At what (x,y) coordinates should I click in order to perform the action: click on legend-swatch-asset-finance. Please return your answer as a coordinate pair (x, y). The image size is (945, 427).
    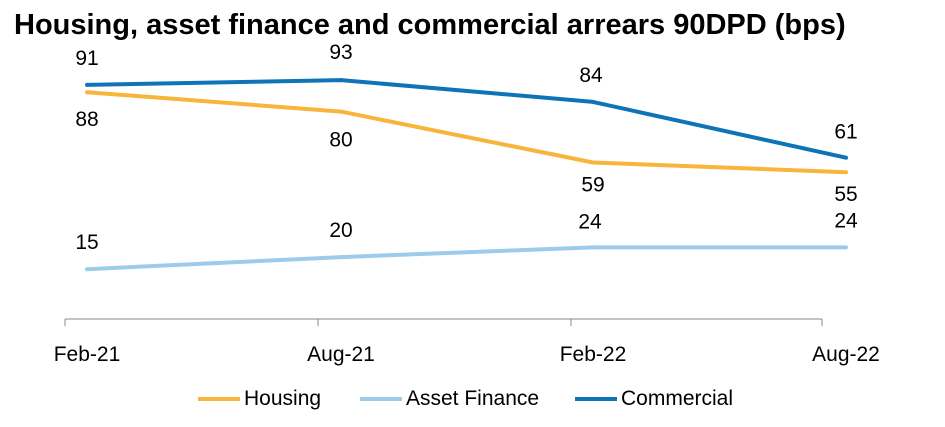
    Looking at the image, I should click on (381, 399).